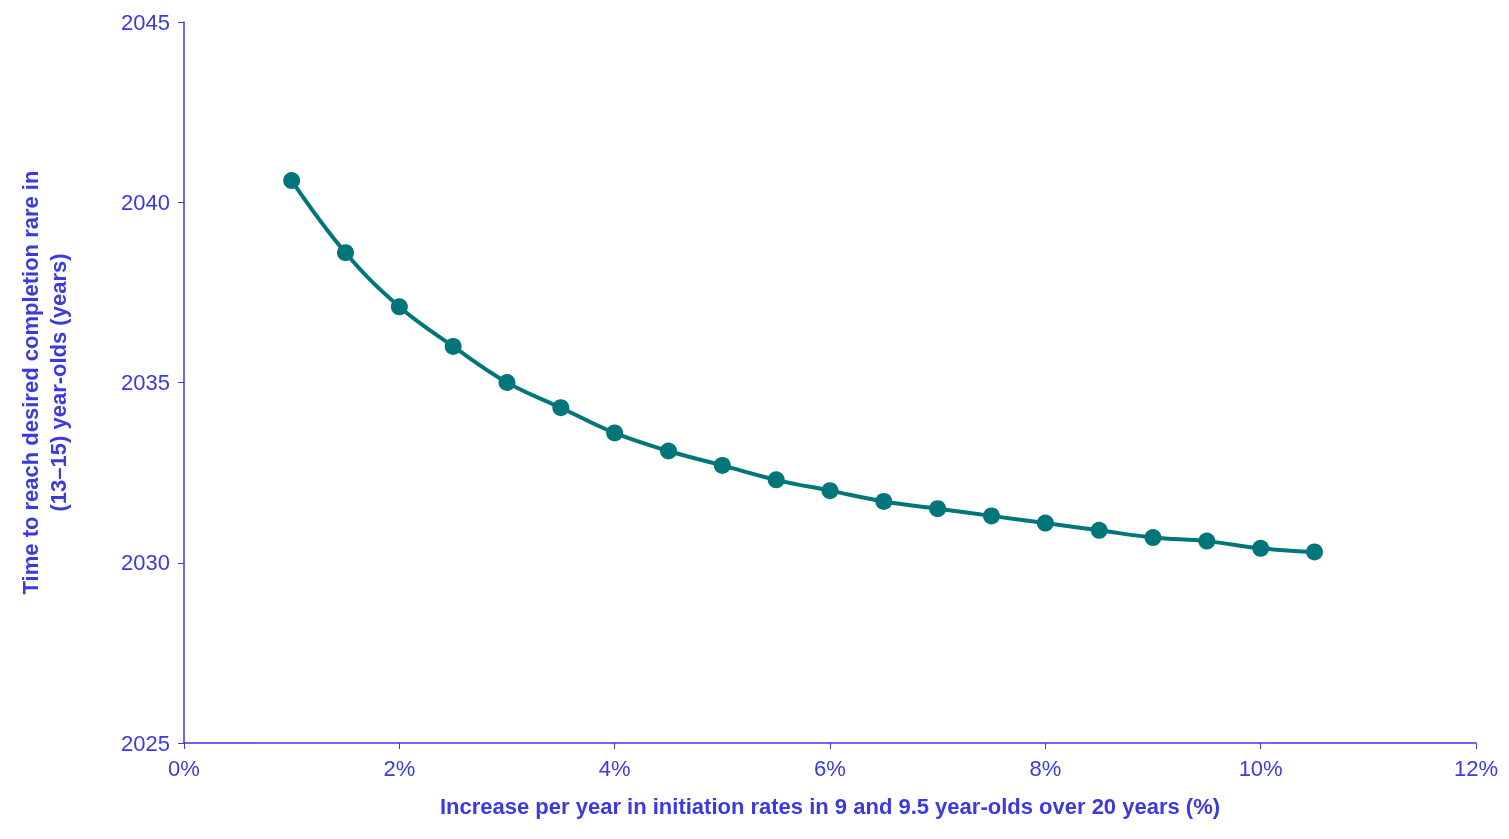 This screenshot has height=839, width=1509. Describe the element at coordinates (1476, 768) in the screenshot. I see `x-tick-label: 12%` at that location.